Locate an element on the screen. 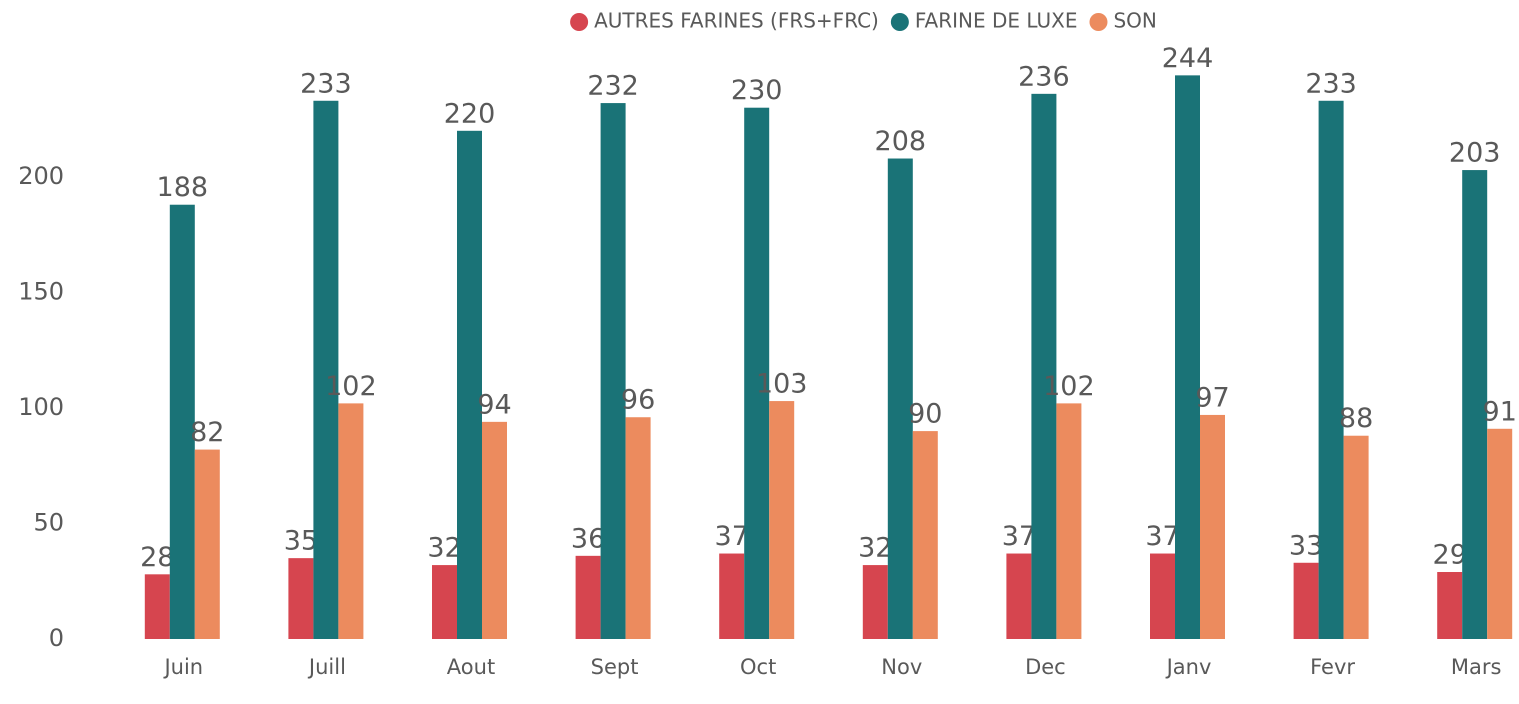 The image size is (1519, 704). value-label: 96 is located at coordinates (638, 400).